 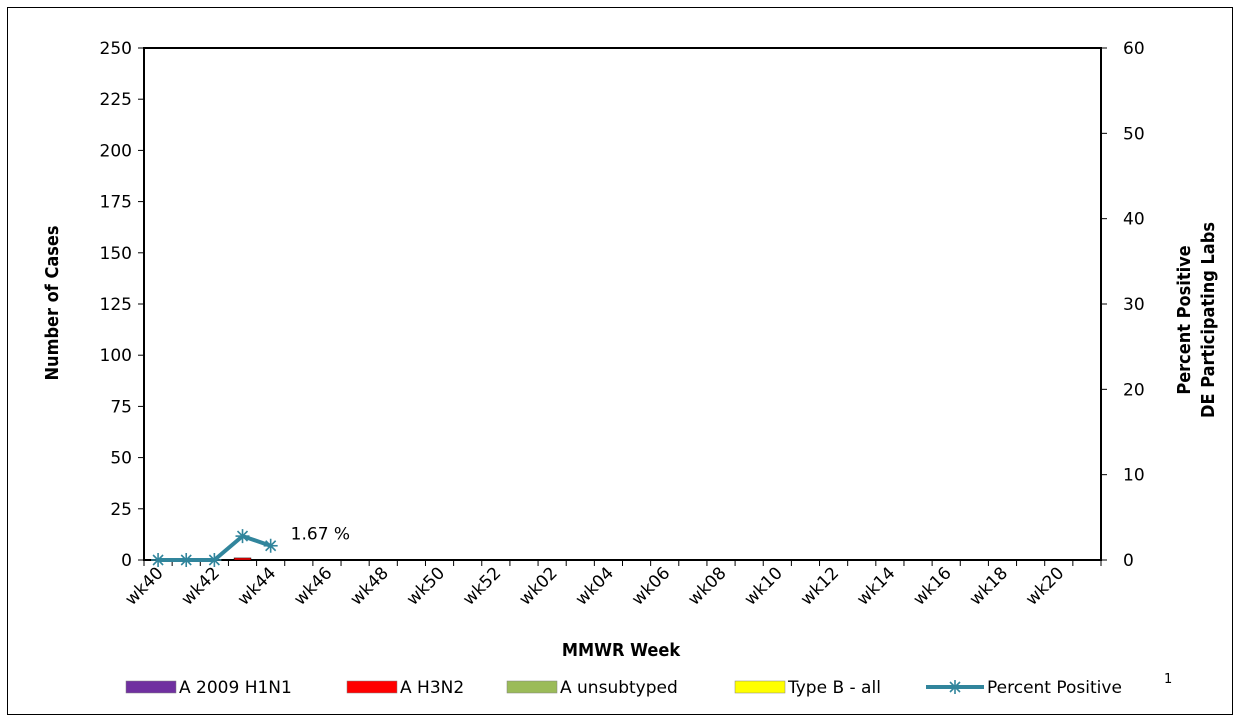 What do you see at coordinates (214, 548) in the screenshot?
I see `line-group` at bounding box center [214, 548].